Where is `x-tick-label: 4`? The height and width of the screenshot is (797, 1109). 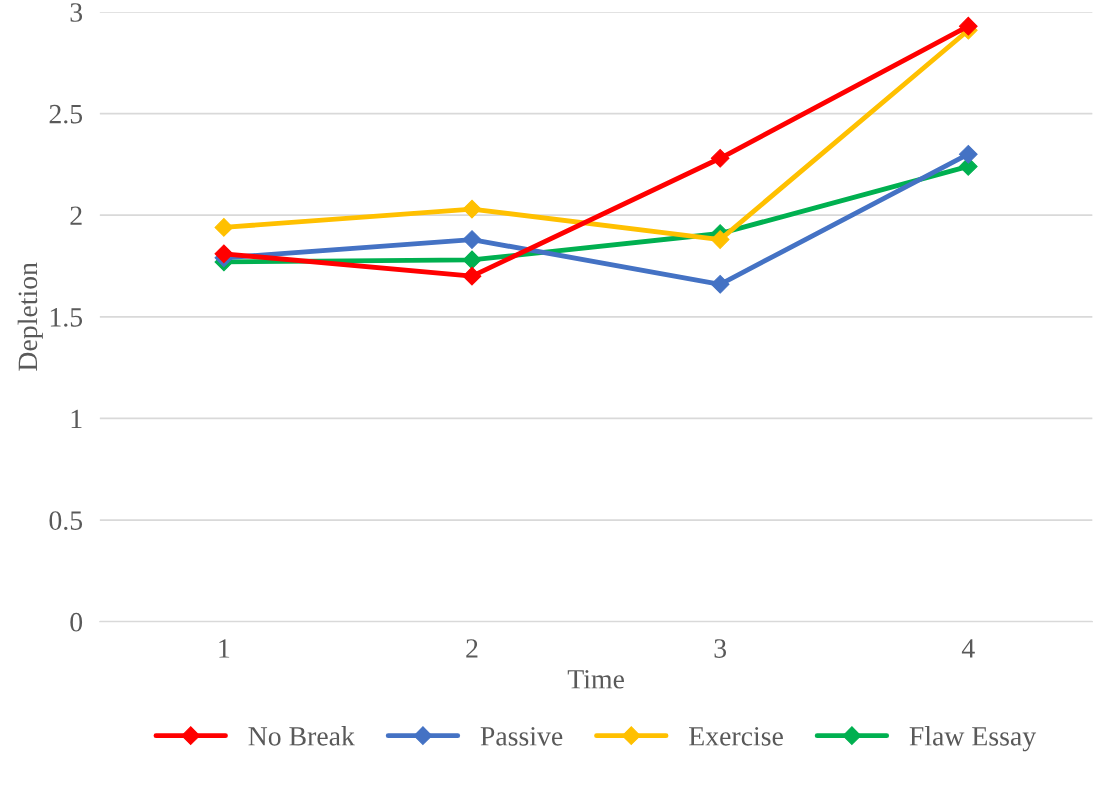
x-tick-label: 4 is located at coordinates (968, 648).